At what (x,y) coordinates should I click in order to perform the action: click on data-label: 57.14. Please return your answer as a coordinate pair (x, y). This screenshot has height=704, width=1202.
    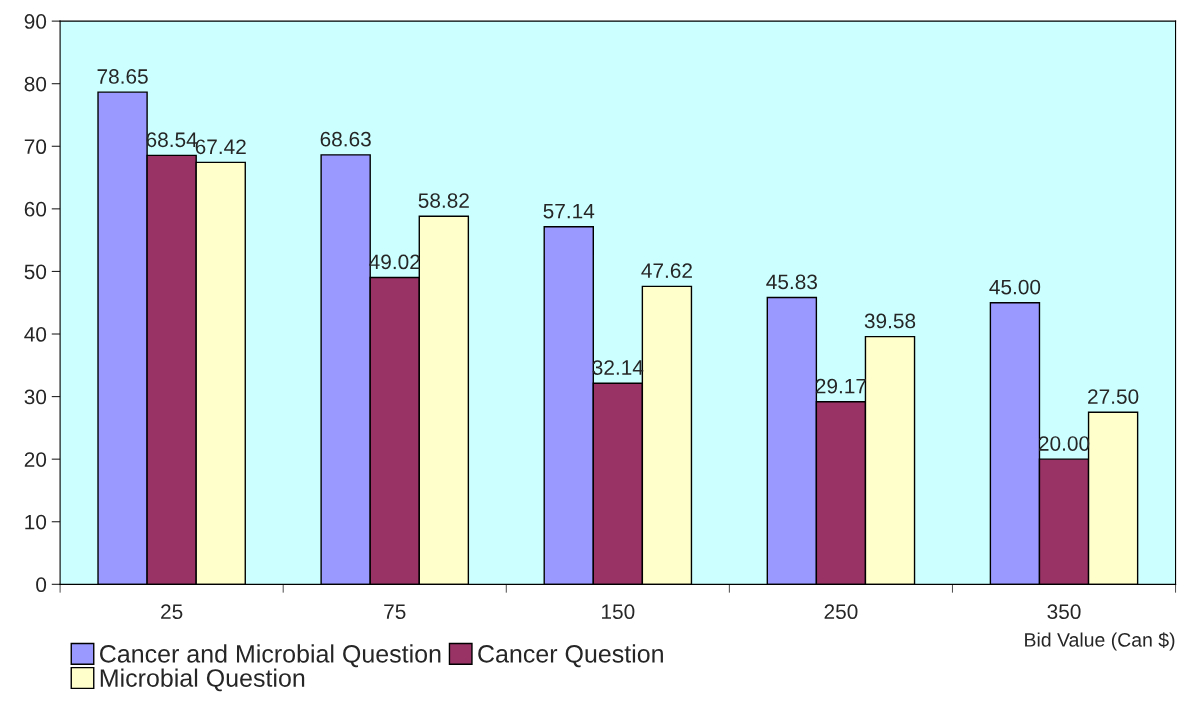
    Looking at the image, I should click on (569, 211).